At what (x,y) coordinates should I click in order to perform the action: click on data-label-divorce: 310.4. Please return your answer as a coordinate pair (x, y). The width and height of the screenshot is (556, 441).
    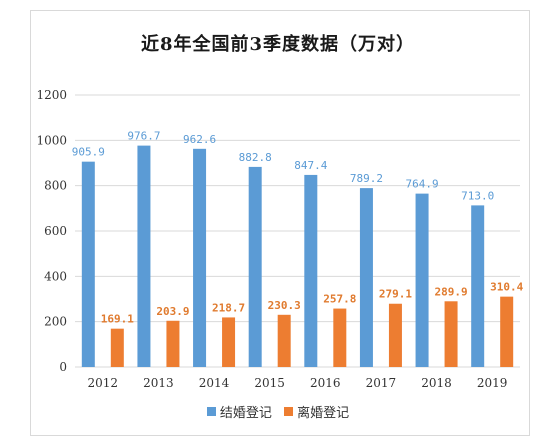
    Looking at the image, I should click on (506, 287).